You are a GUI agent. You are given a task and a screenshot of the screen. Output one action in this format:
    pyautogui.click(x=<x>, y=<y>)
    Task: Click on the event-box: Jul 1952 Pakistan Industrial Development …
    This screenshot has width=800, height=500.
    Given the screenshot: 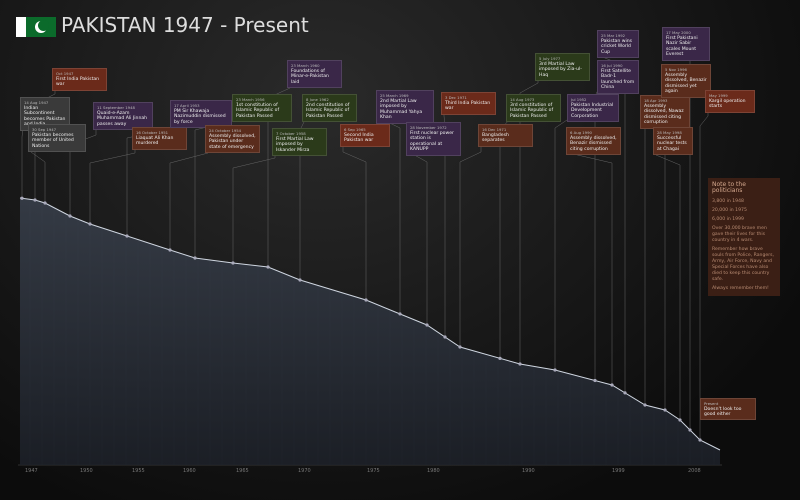 What is the action you would take?
    pyautogui.click(x=593, y=108)
    